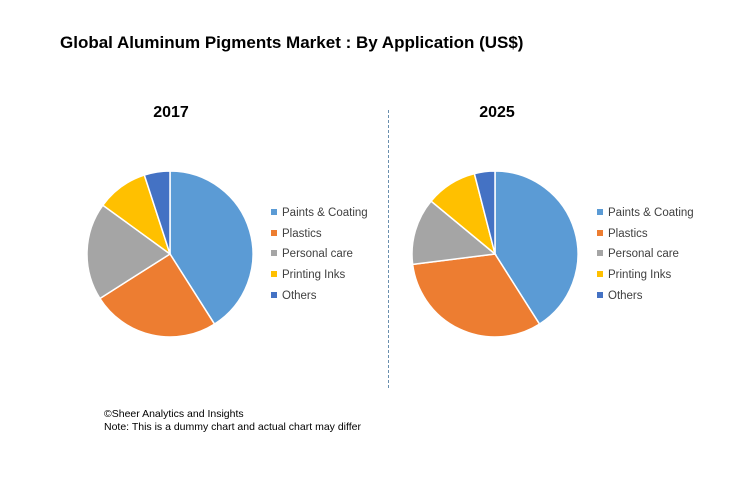  I want to click on pie-title-2025: 2025, so click(497, 112).